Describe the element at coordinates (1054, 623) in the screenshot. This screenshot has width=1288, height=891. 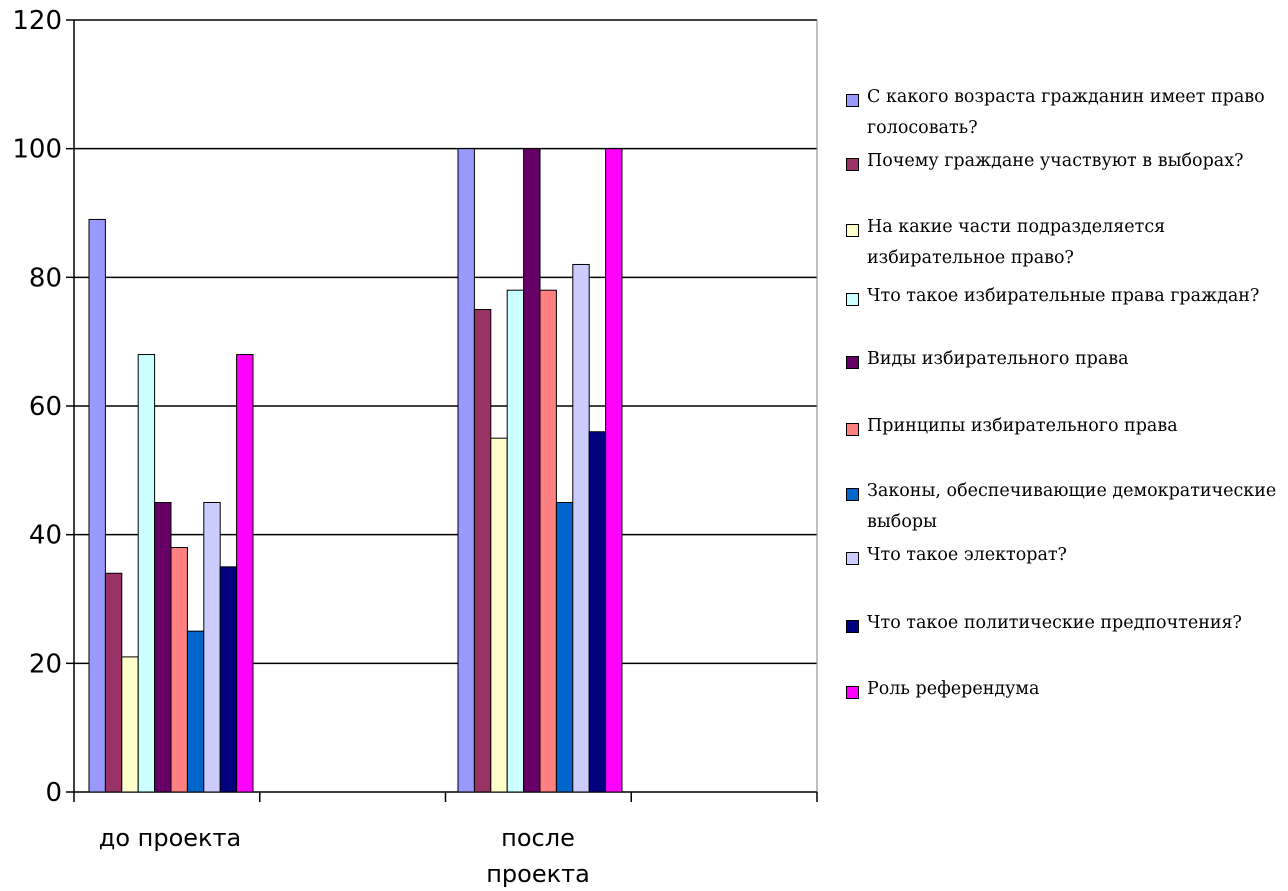
I see `legend-label: Что такое политические предпочтения?` at that location.